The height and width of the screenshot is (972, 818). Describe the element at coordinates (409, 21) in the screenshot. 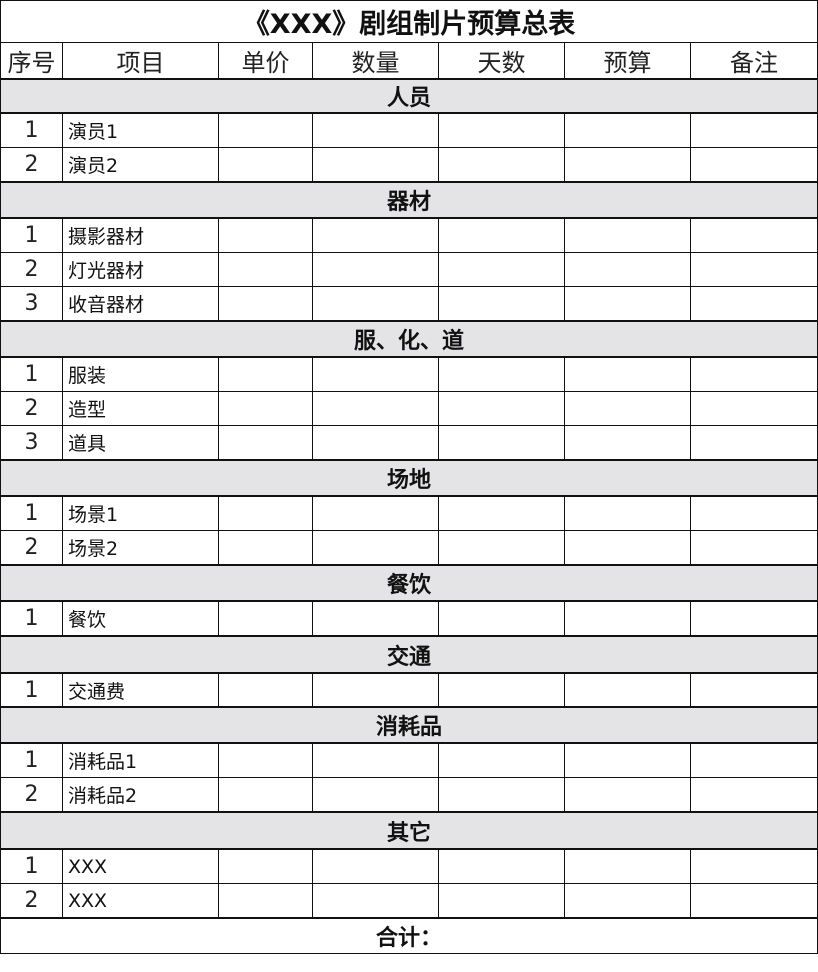

I see `sheet-title: 《XXX》剧组制片预算总表` at that location.